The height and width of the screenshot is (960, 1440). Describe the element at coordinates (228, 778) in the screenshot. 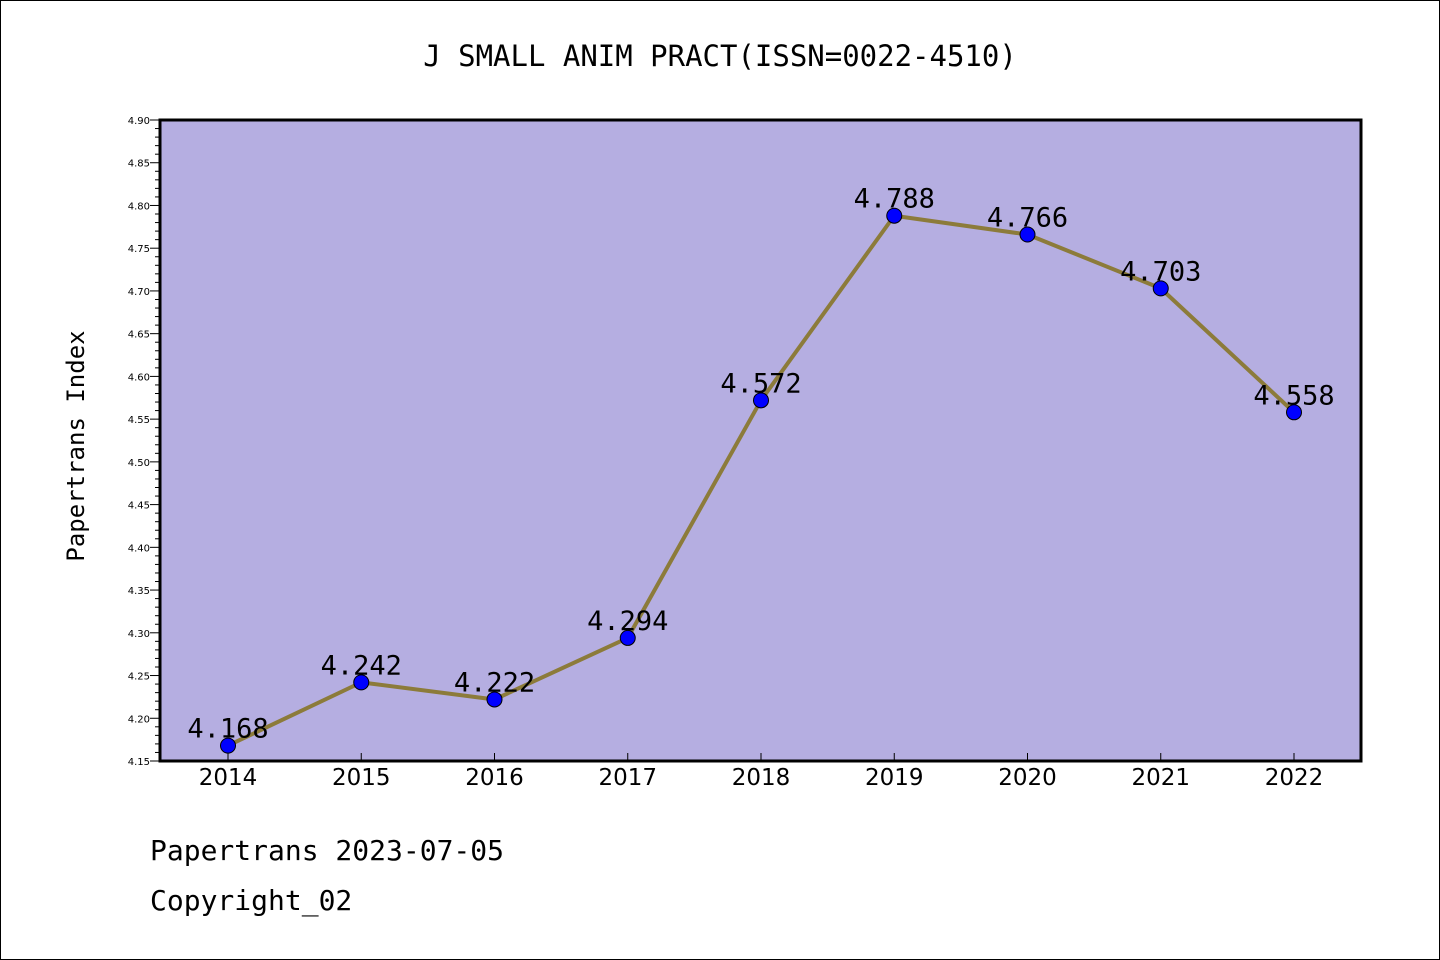

I see `x-tick-label: 2014` at that location.